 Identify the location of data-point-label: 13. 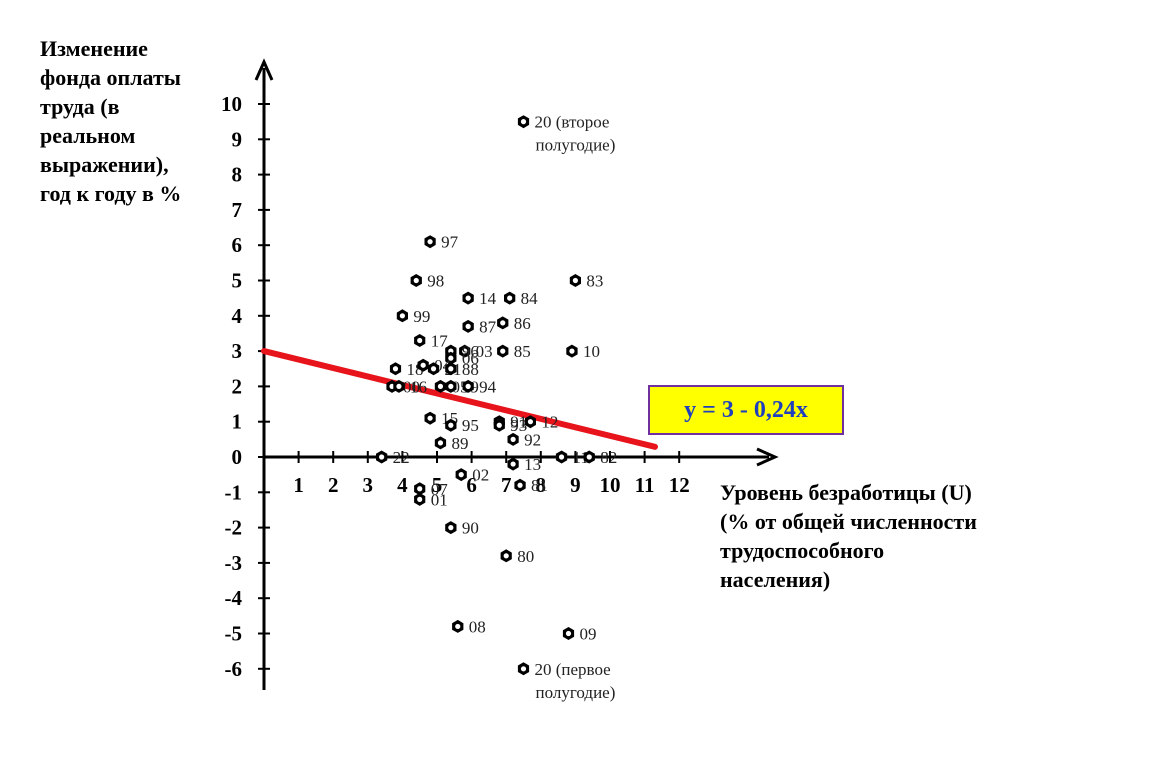
(532, 464).